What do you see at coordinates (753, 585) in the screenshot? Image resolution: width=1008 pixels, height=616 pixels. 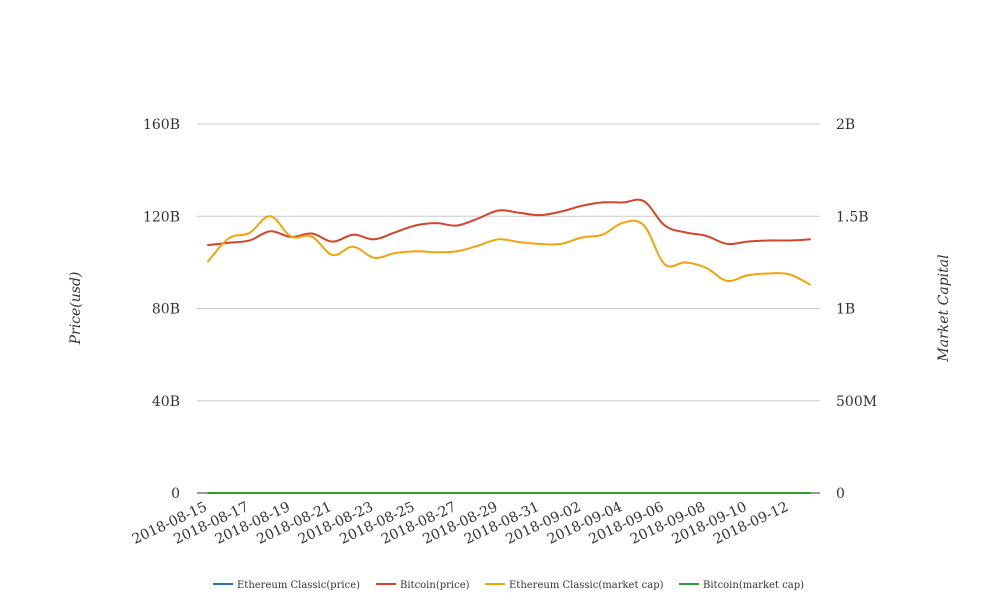 I see `legend-label-bitcoin-market-cap: Bitcoin(market cap)` at bounding box center [753, 585].